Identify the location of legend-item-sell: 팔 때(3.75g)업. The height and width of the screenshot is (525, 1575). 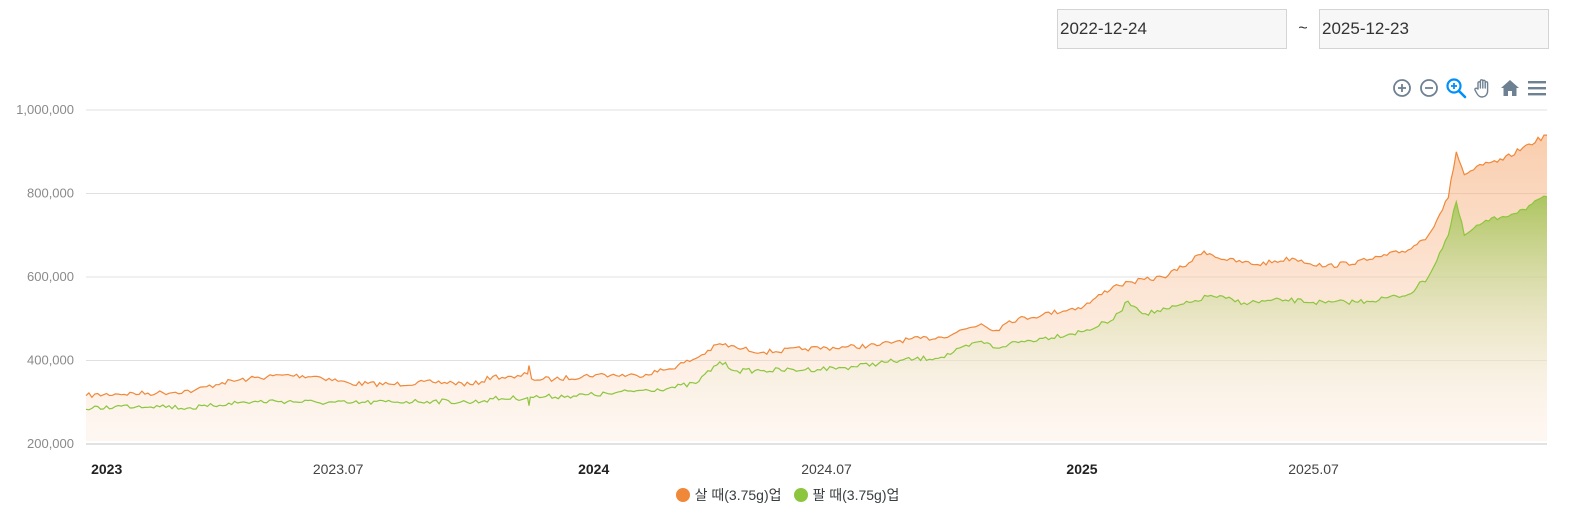
(846, 495).